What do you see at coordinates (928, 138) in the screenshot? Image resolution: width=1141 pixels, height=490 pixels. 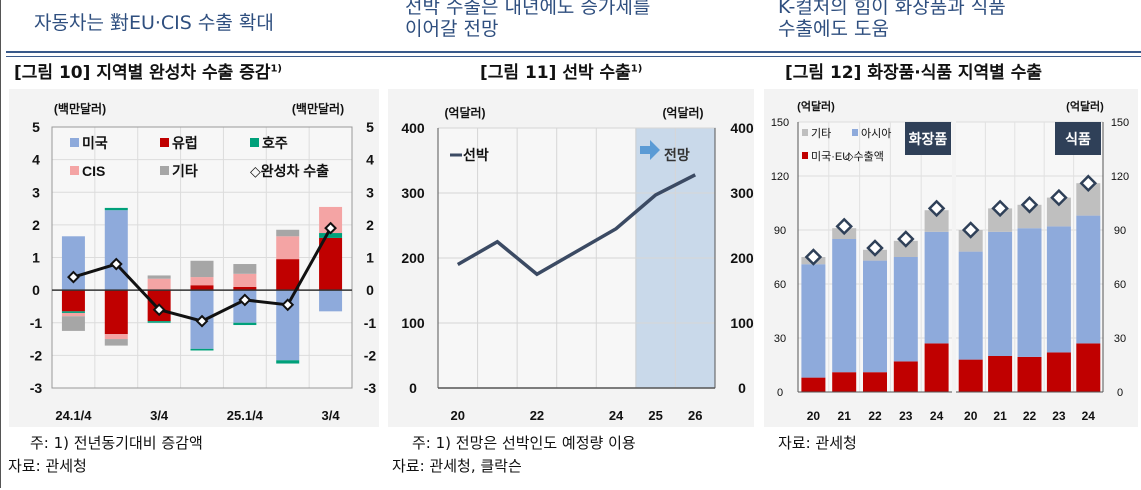 I see `panel-label-box` at bounding box center [928, 138].